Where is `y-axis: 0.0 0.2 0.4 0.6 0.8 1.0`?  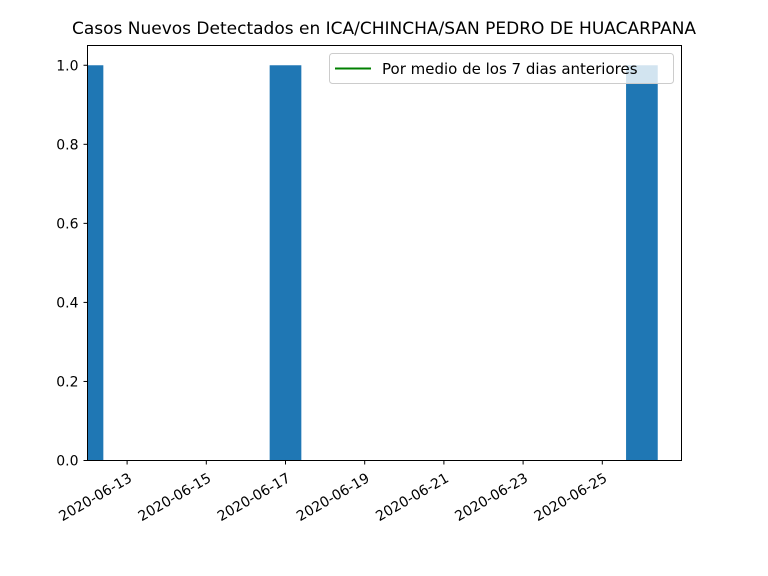
y-axis: 0.0 0.2 0.4 0.6 0.8 1.0 is located at coordinates (72, 264).